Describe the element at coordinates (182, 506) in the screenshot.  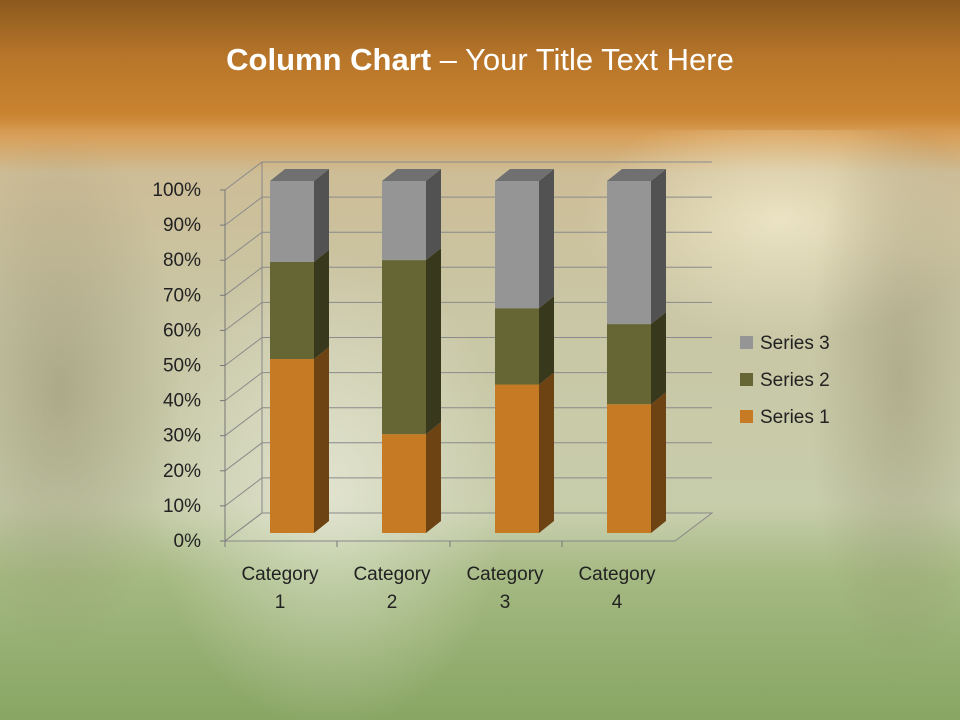
I see `y-tick-label: 10%` at that location.